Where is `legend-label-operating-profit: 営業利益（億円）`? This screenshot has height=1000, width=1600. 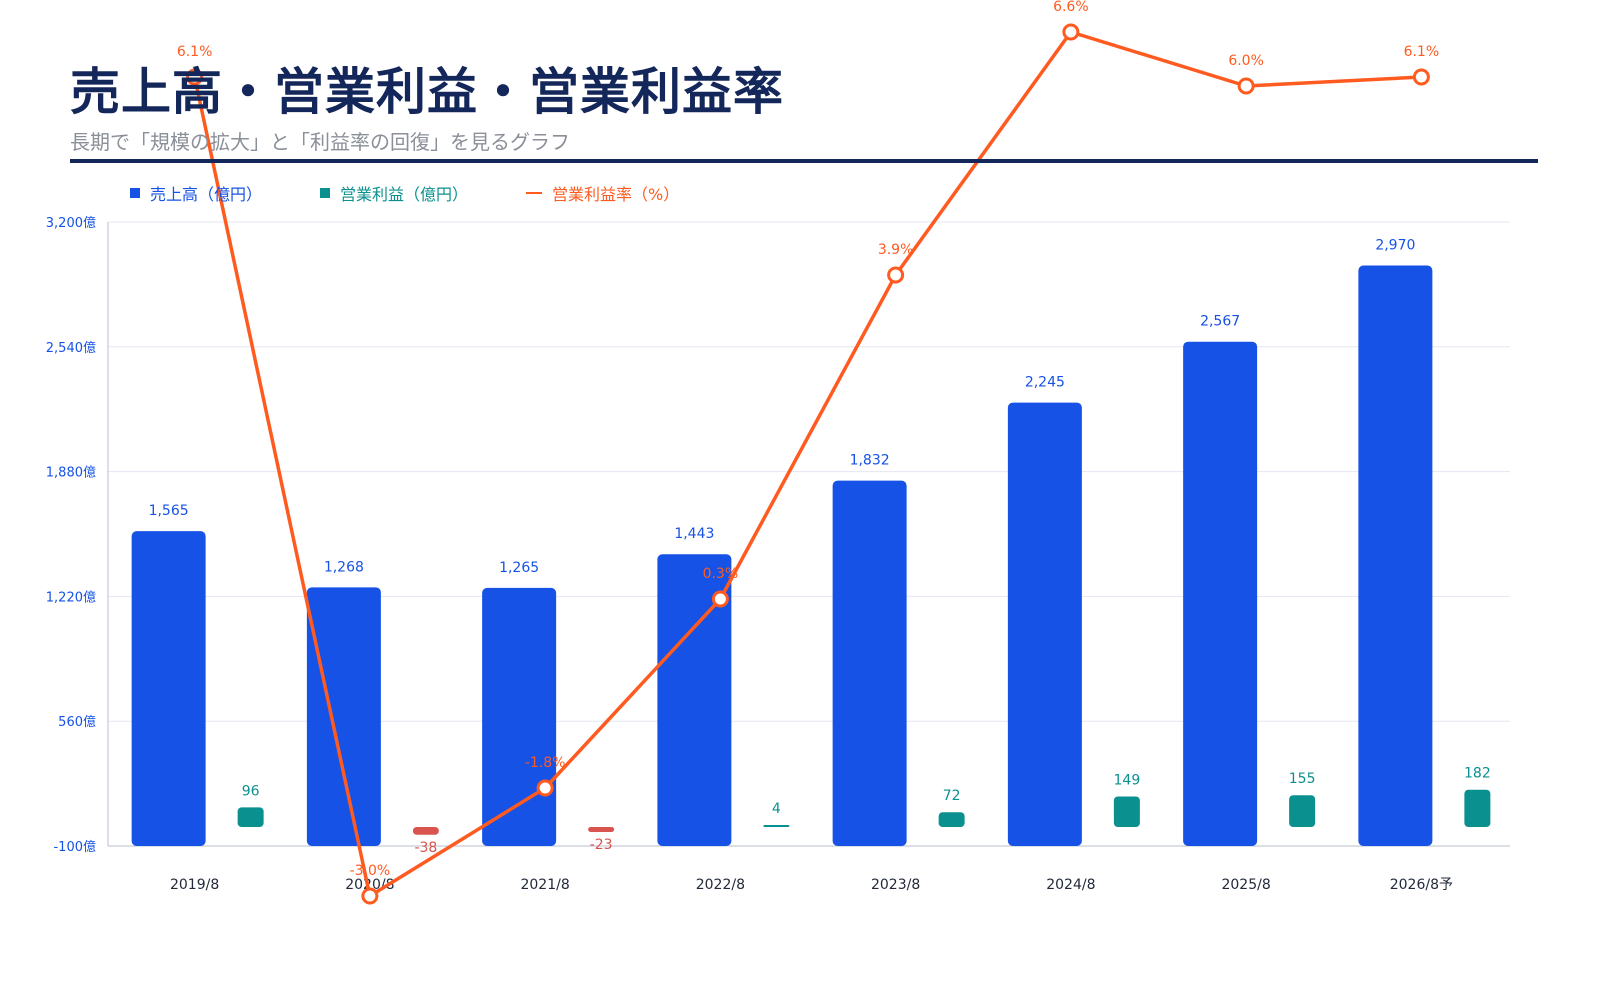
legend-label-operating-profit: 営業利益（億円） is located at coordinates (404, 194).